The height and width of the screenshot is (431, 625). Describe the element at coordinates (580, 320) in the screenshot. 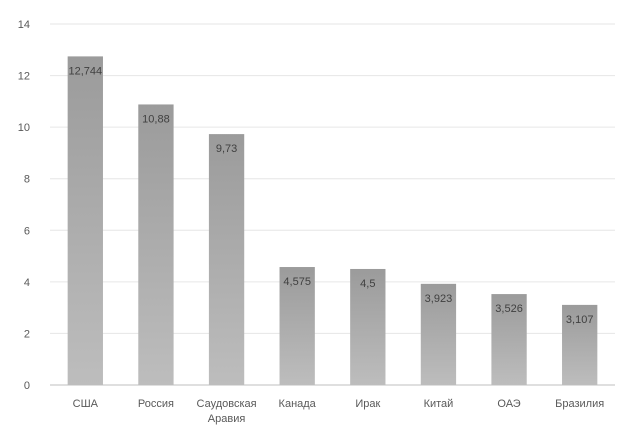

I see `data-label: 3,107` at that location.